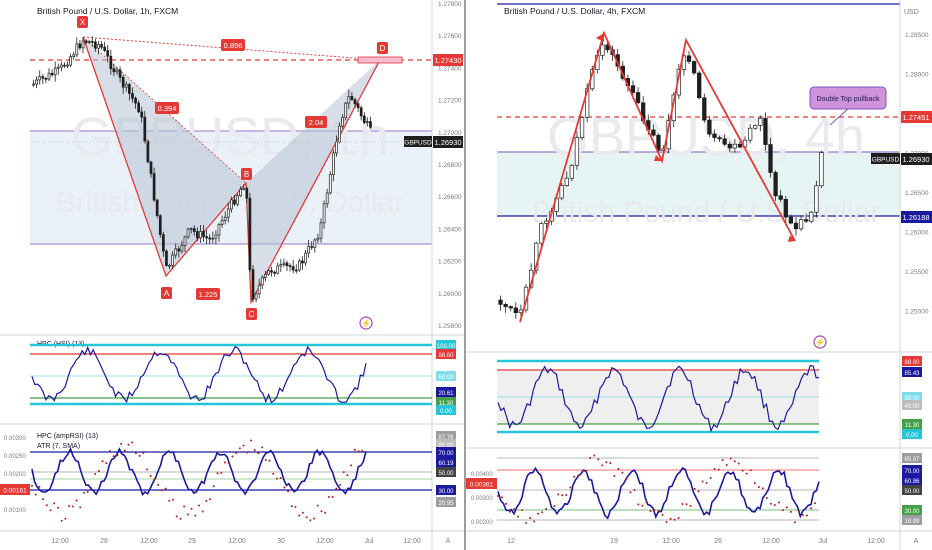 This screenshot has height=550, width=932. I want to click on amprsi-title: HPC (ampRSI) (13), so click(67, 436).